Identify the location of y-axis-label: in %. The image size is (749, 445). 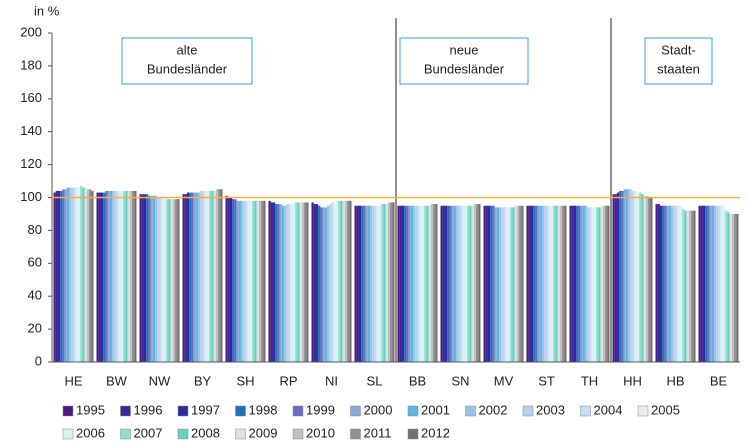
(47, 10).